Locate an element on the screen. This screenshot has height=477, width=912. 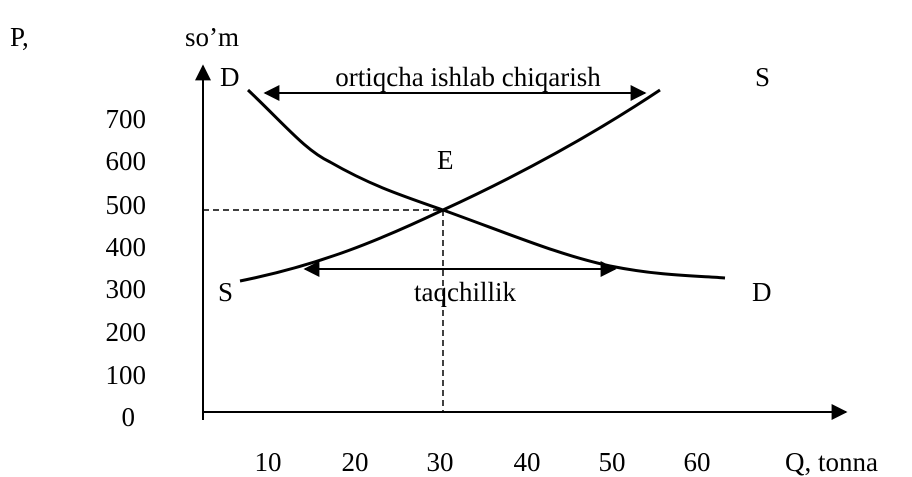
y-tick-label: 400 is located at coordinates (126, 247).